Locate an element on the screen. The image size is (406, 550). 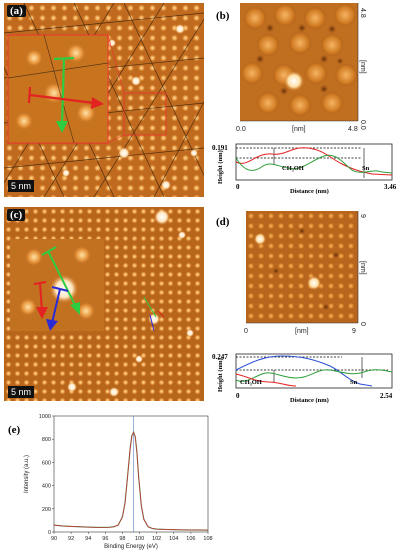
d-x-end: 9 is located at coordinates (354, 331).